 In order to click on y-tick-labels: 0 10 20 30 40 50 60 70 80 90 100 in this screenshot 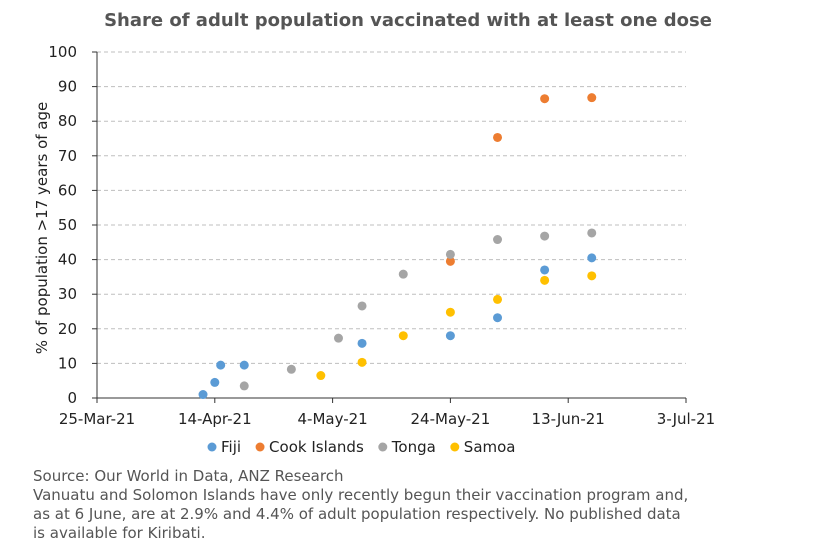, I will do `click(62, 225)`.